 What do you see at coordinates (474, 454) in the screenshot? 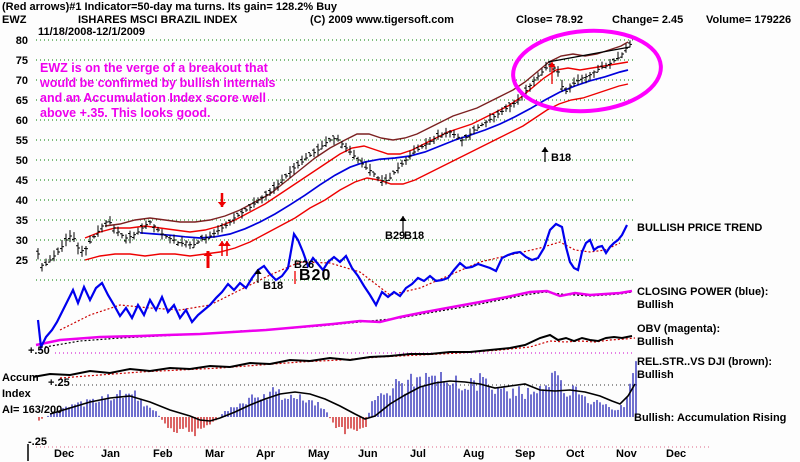
I see `month-tick-label: Aug` at bounding box center [474, 454].